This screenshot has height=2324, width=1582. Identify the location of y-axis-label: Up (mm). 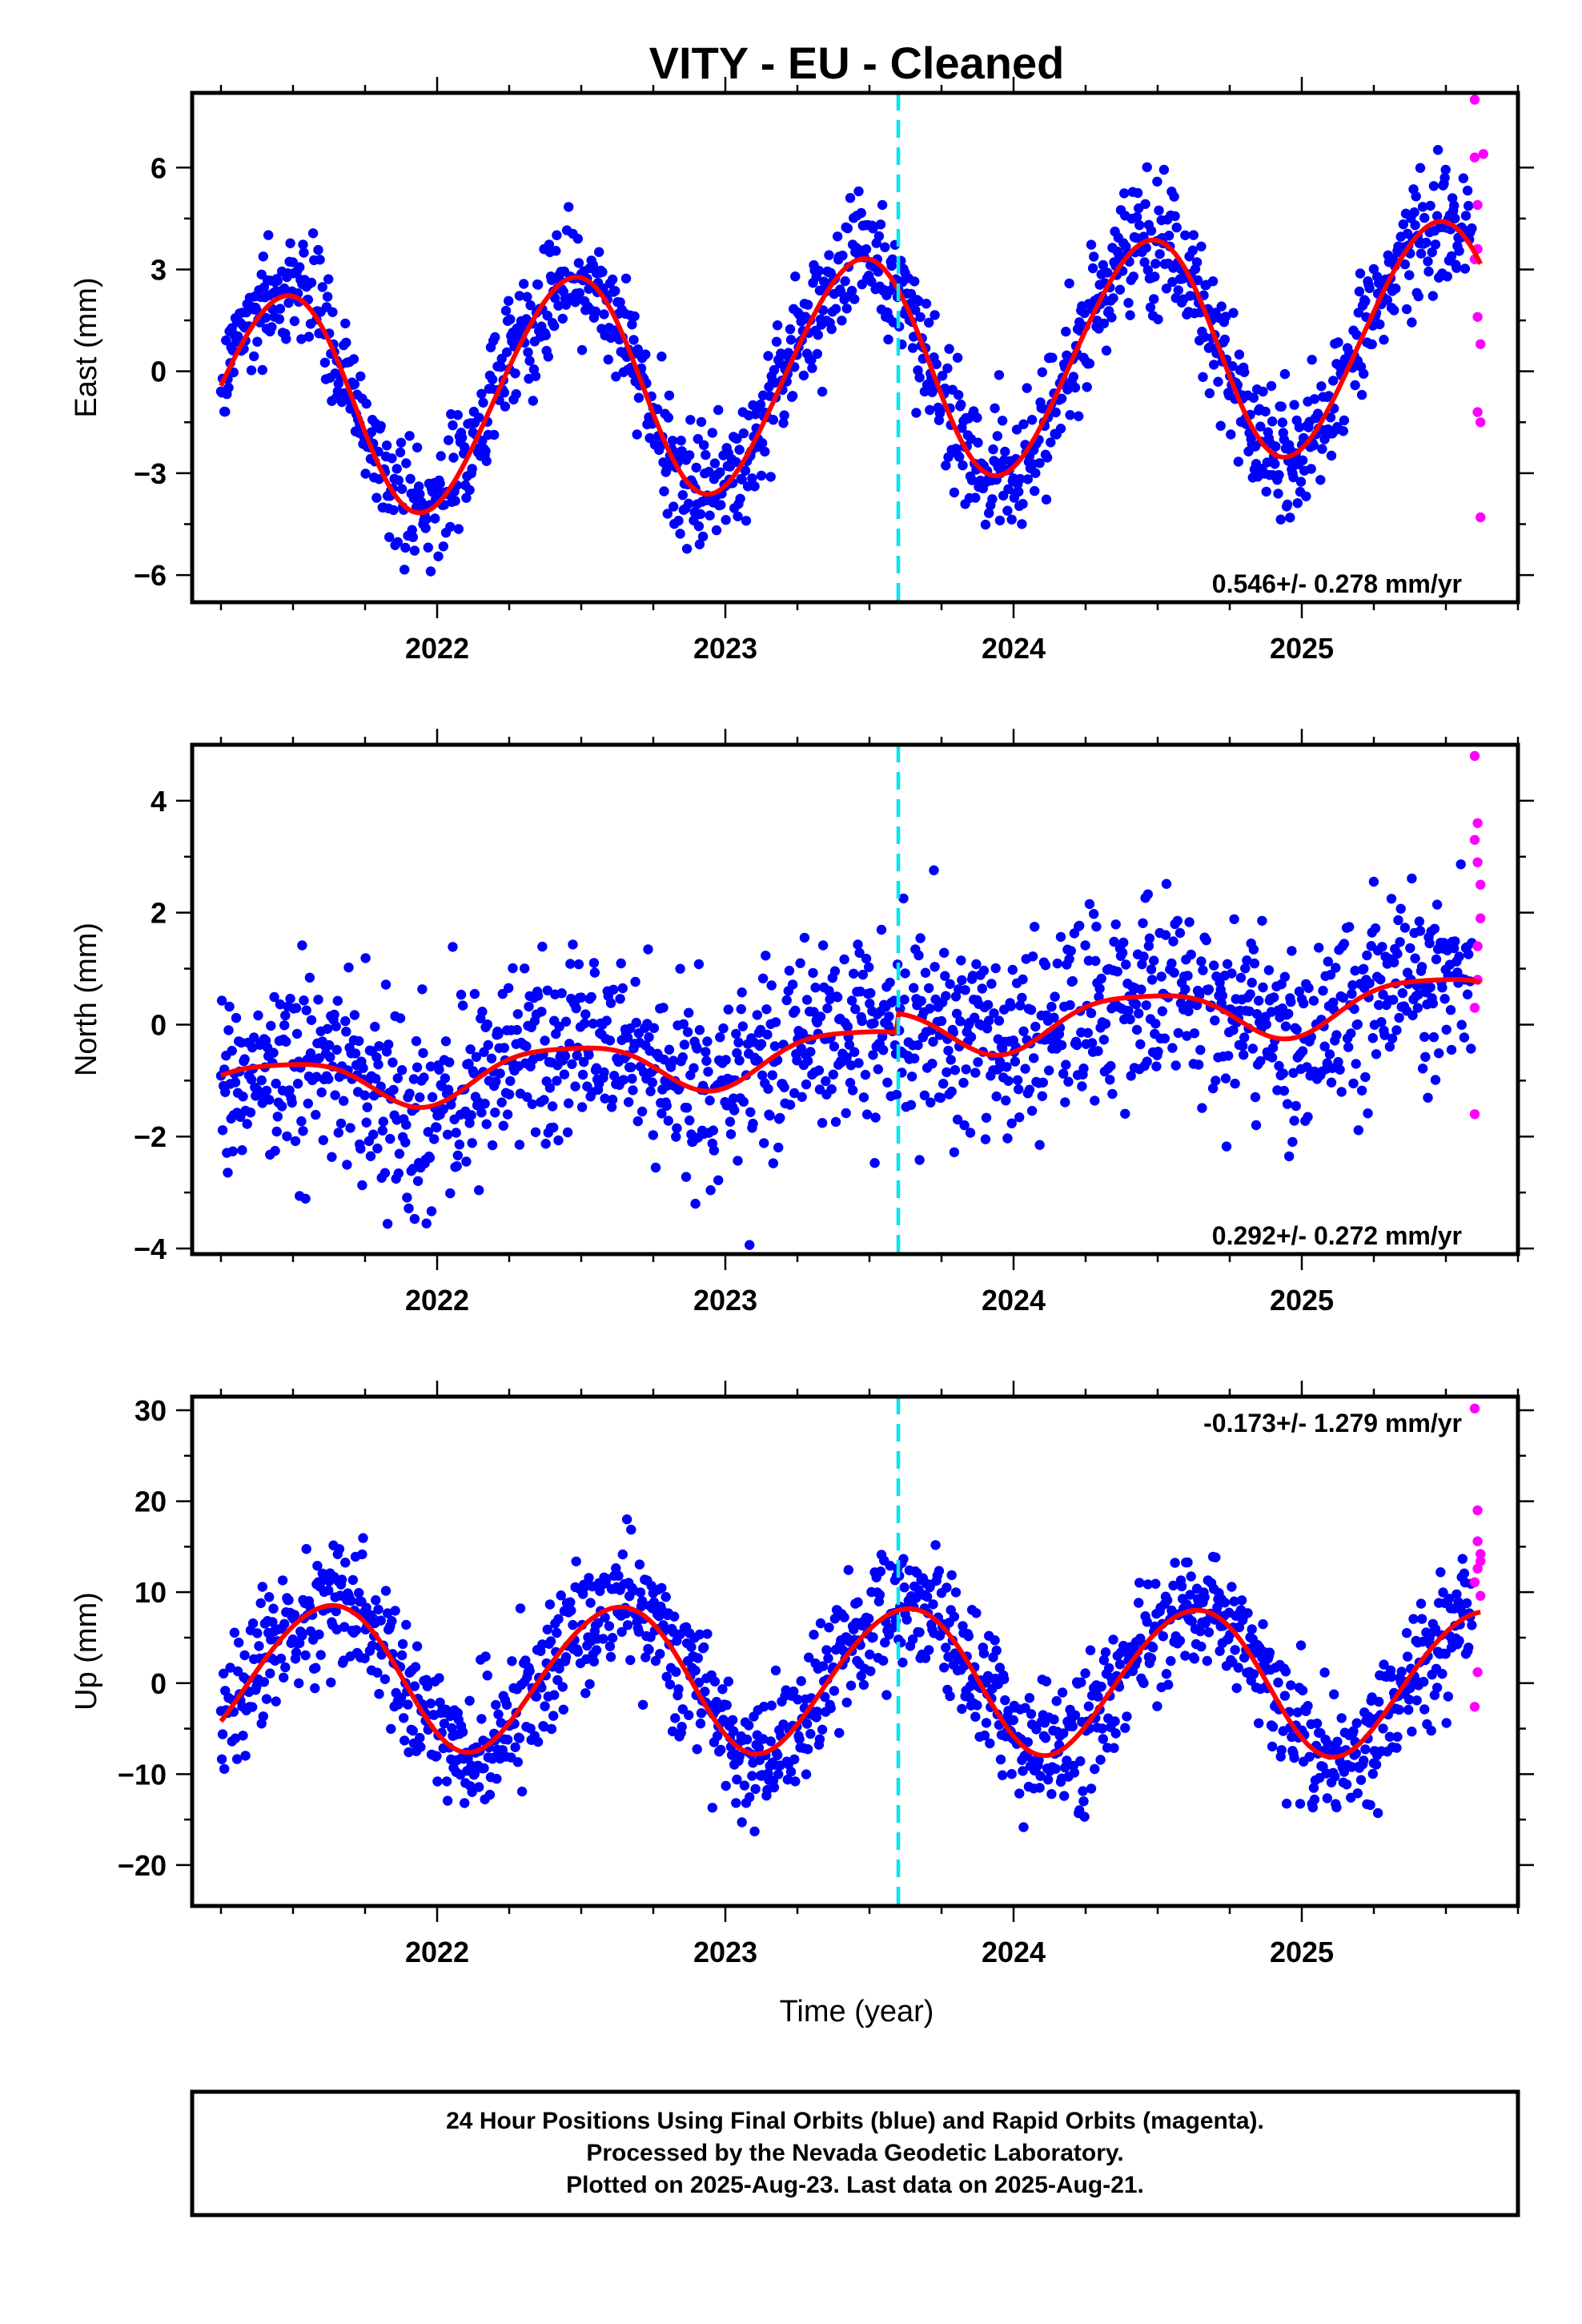
(86, 1651).